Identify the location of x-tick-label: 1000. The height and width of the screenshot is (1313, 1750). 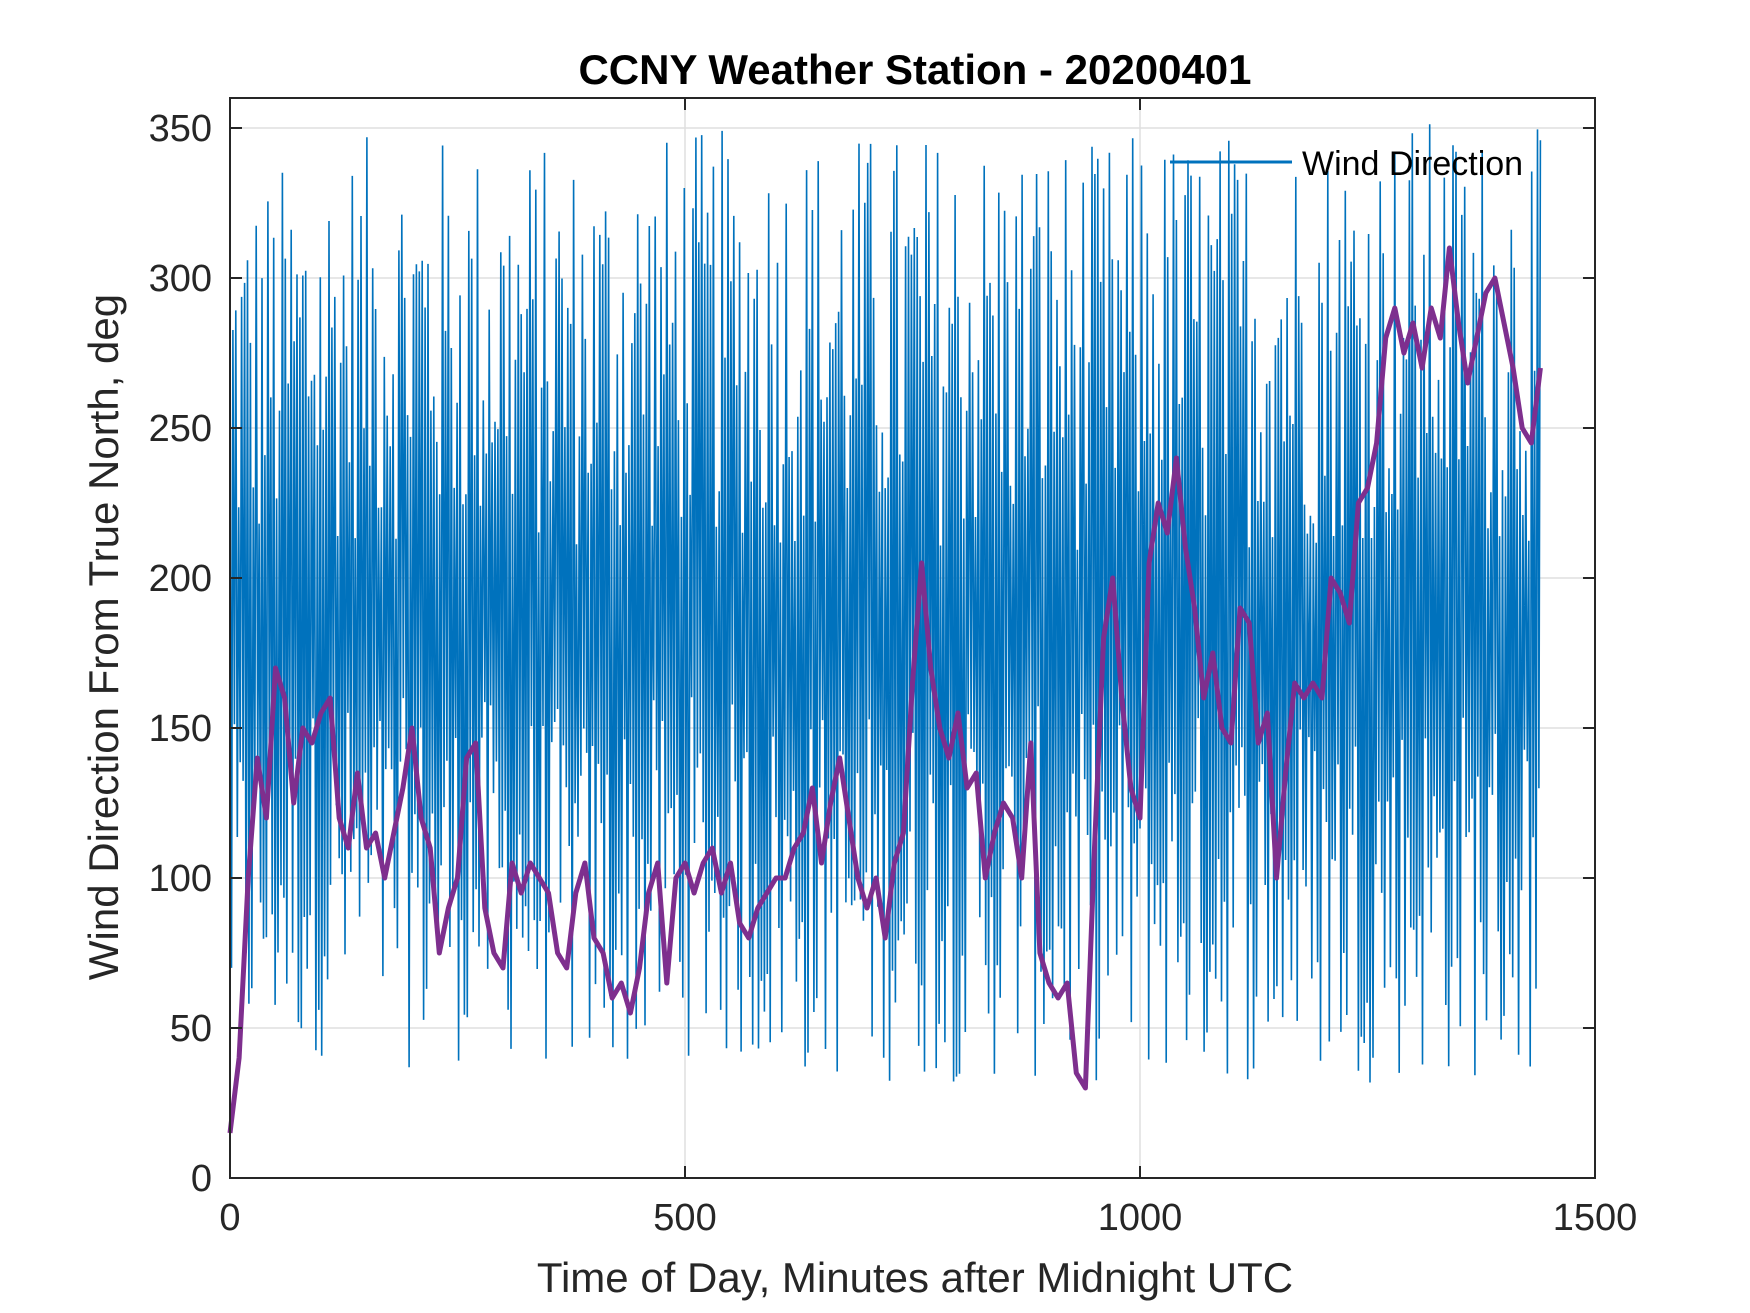
(1140, 1218).